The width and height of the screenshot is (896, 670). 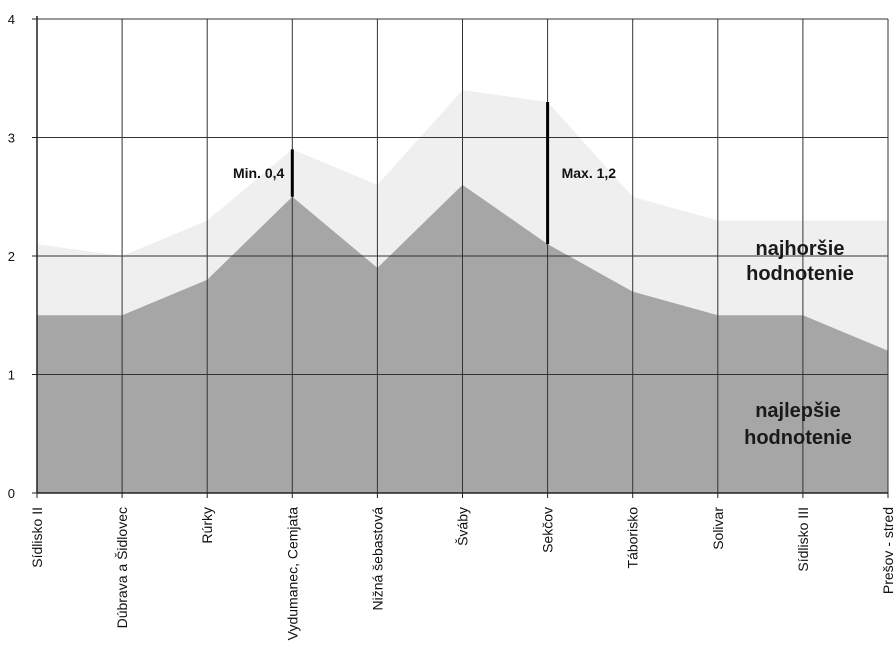 I want to click on annotation-label-0: Min. 0,4, so click(x=259, y=173).